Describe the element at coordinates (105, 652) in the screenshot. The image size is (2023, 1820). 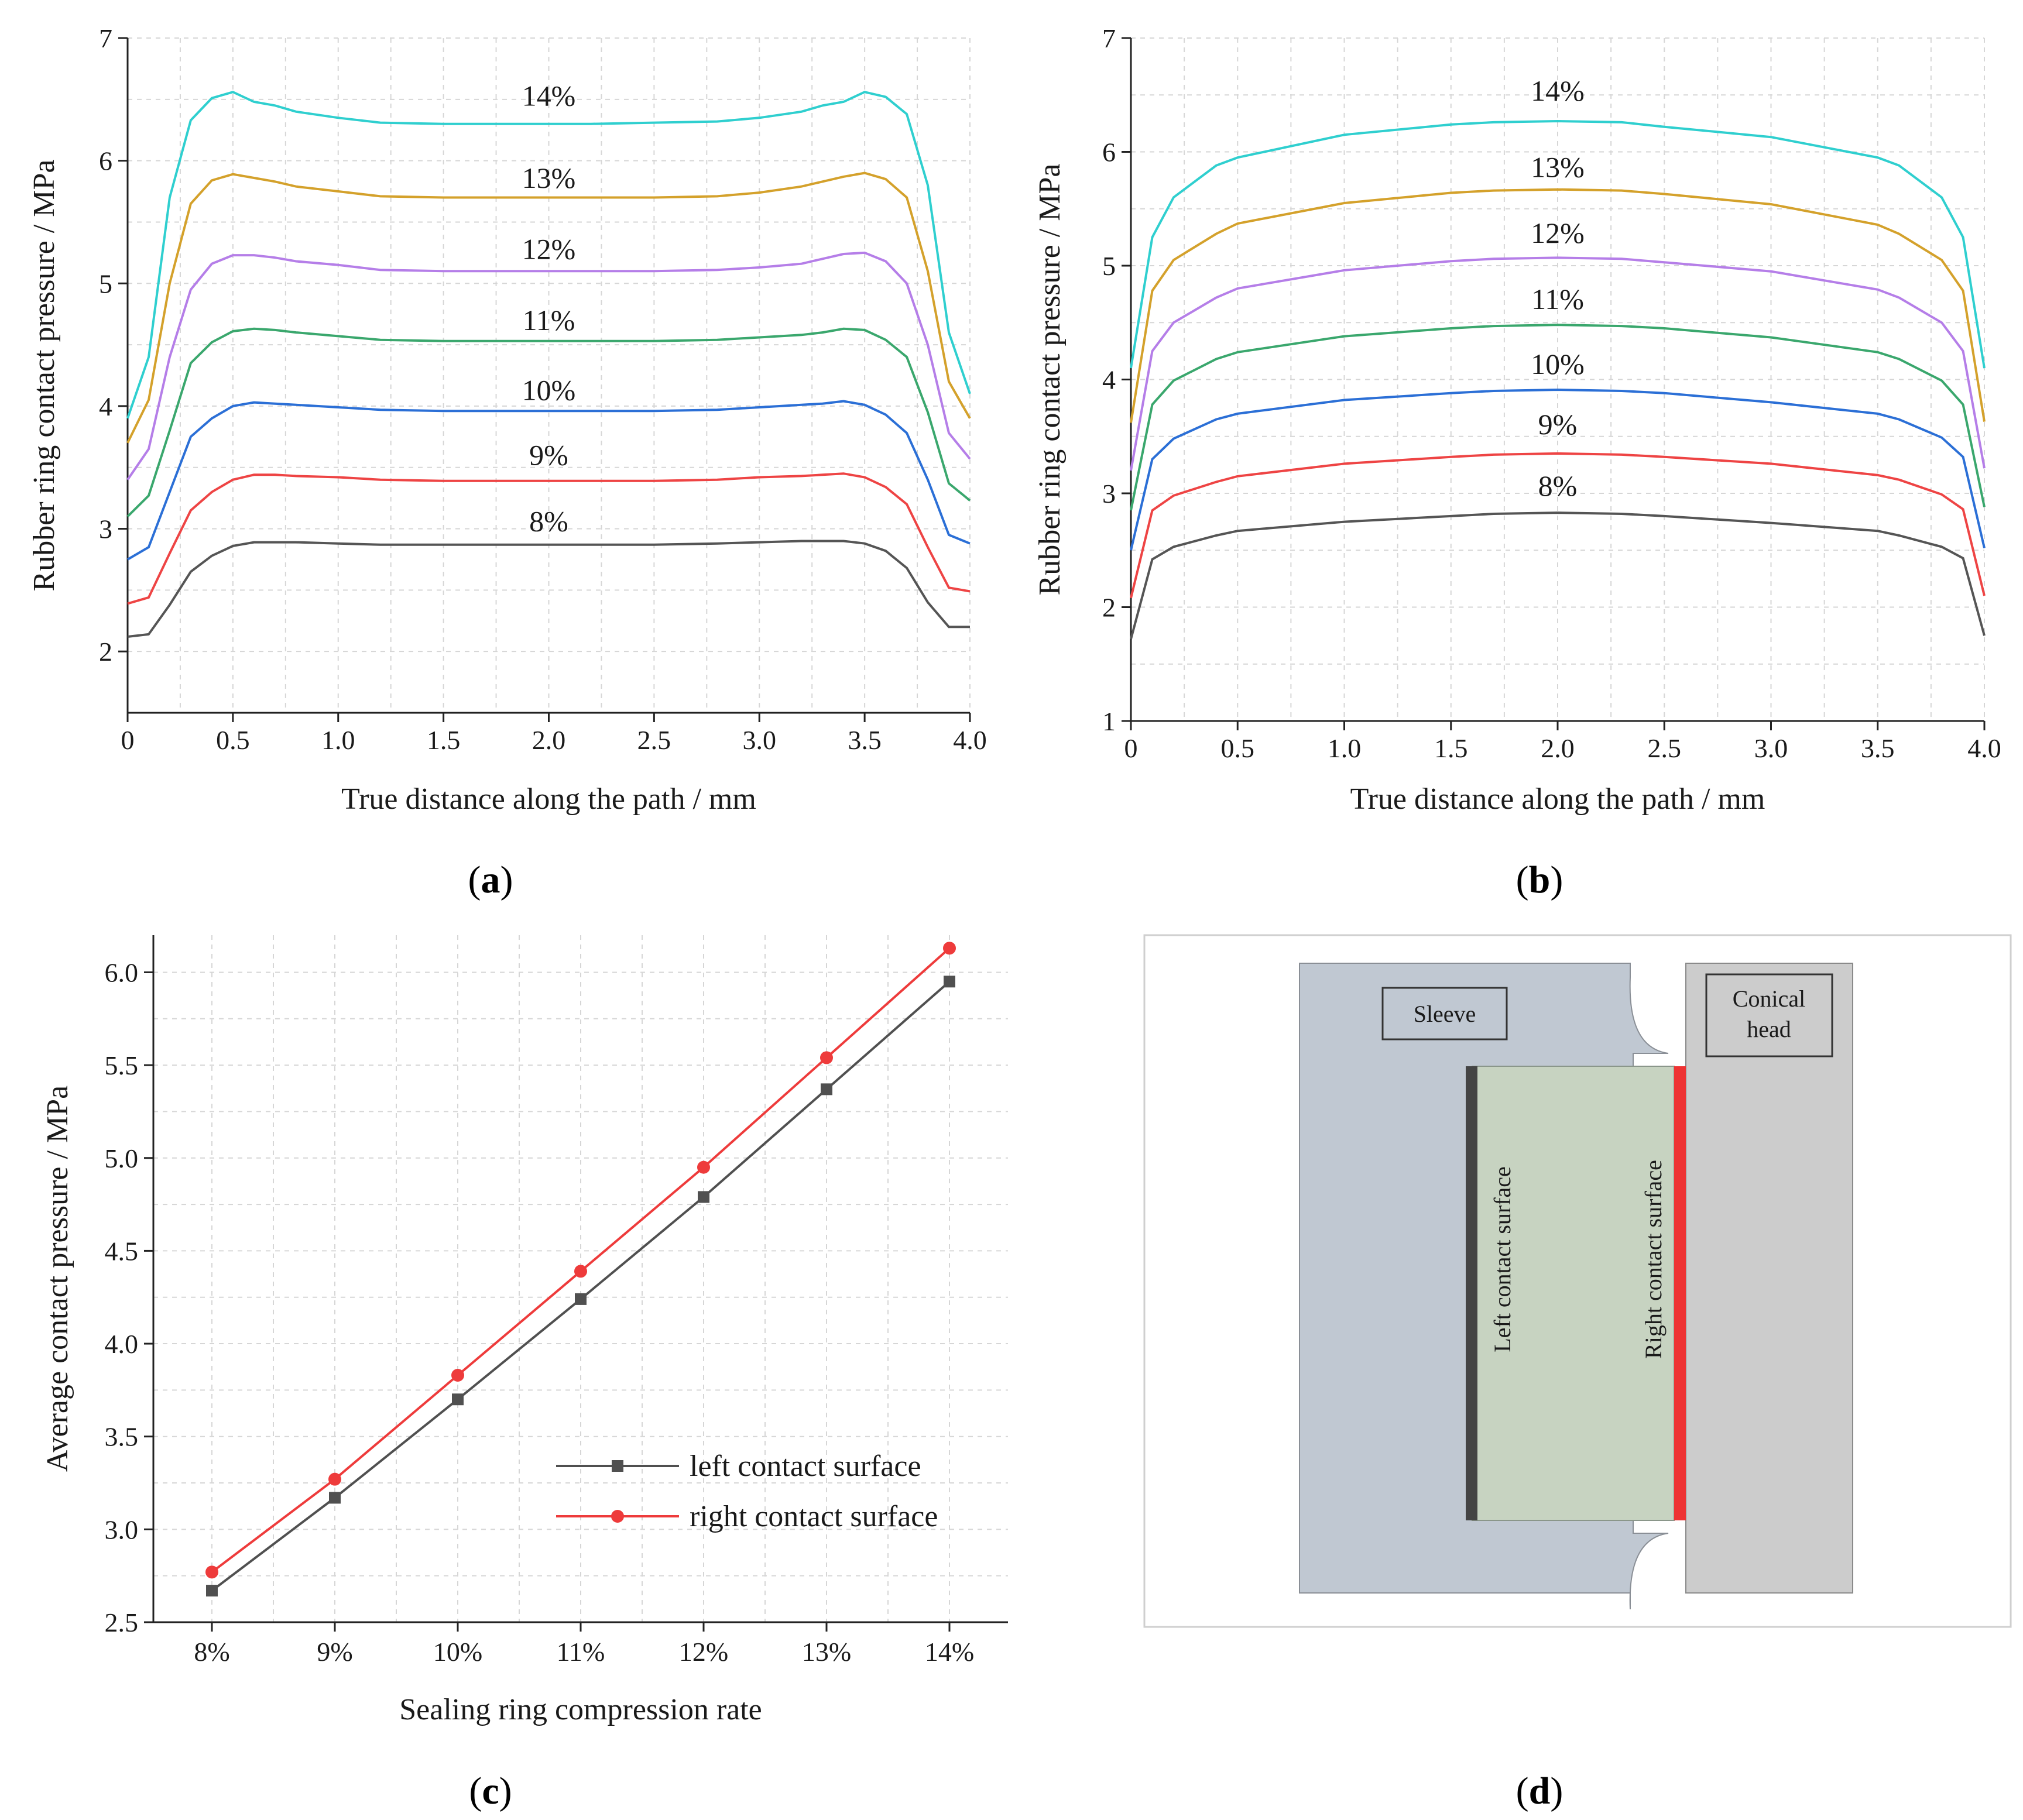
I see `y-tick-label-0: 2` at that location.